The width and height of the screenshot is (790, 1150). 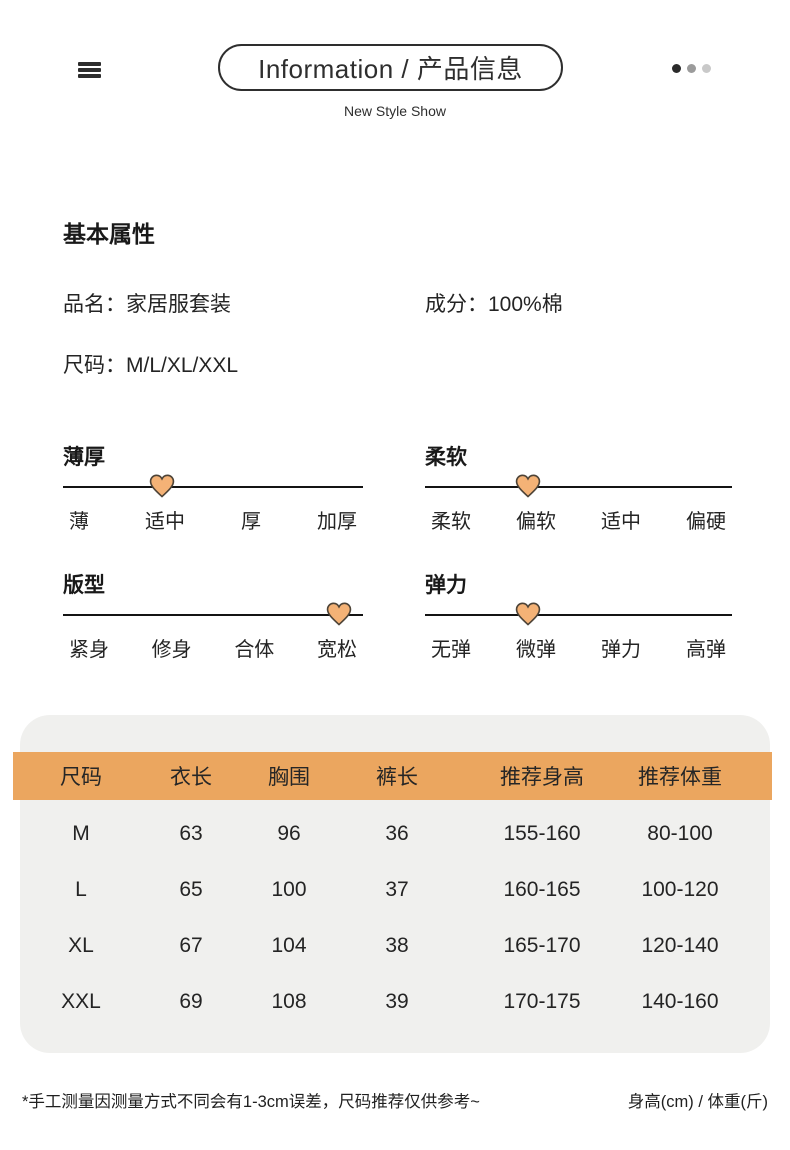 What do you see at coordinates (191, 777) in the screenshot?
I see `column-header-garment-length: 衣长` at bounding box center [191, 777].